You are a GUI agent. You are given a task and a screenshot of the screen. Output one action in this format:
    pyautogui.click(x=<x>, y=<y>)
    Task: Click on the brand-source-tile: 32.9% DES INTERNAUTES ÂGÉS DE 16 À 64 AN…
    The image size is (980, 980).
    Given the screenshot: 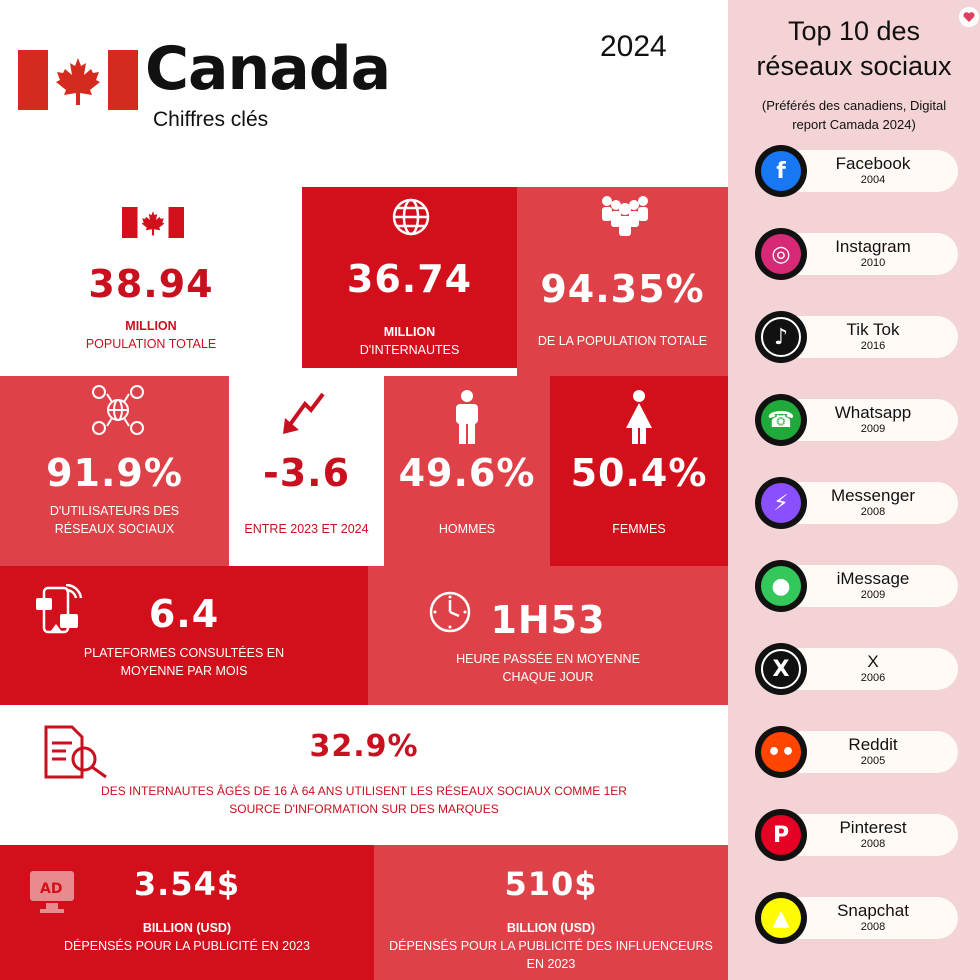 What is the action you would take?
    pyautogui.click(x=364, y=775)
    